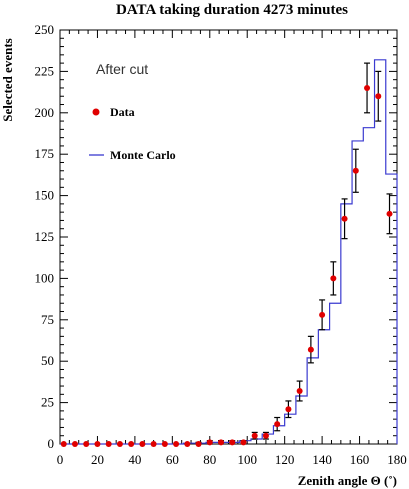 This screenshot has width=409, height=489. Describe the element at coordinates (347, 480) in the screenshot. I see `x-axis-title: Zenith angle Θ (˚)` at that location.